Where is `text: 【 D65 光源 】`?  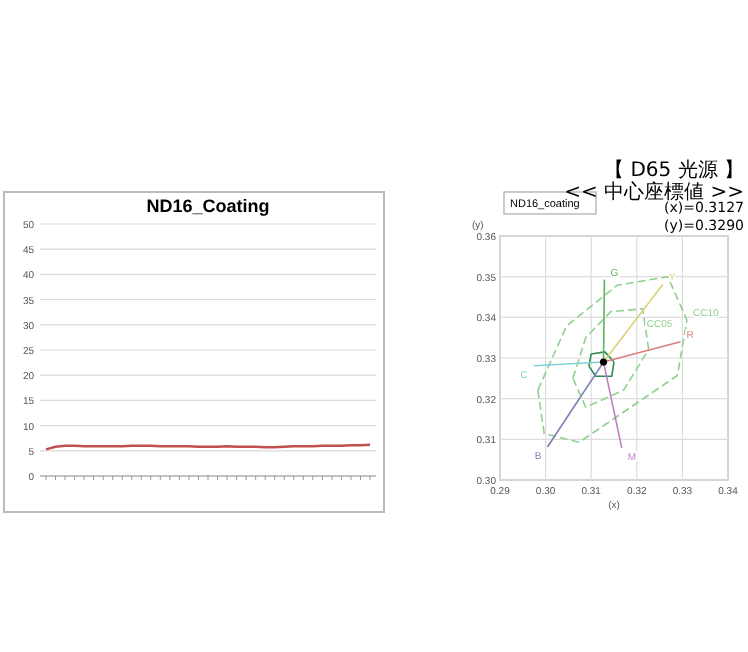
text: 【 D65 光源 】 is located at coordinates (674, 170).